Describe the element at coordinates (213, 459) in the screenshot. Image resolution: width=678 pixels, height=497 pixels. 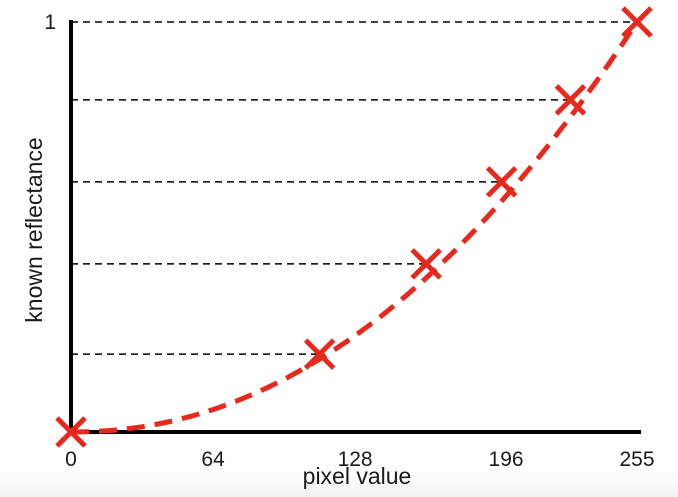
I see `x-tick-label: 64` at that location.